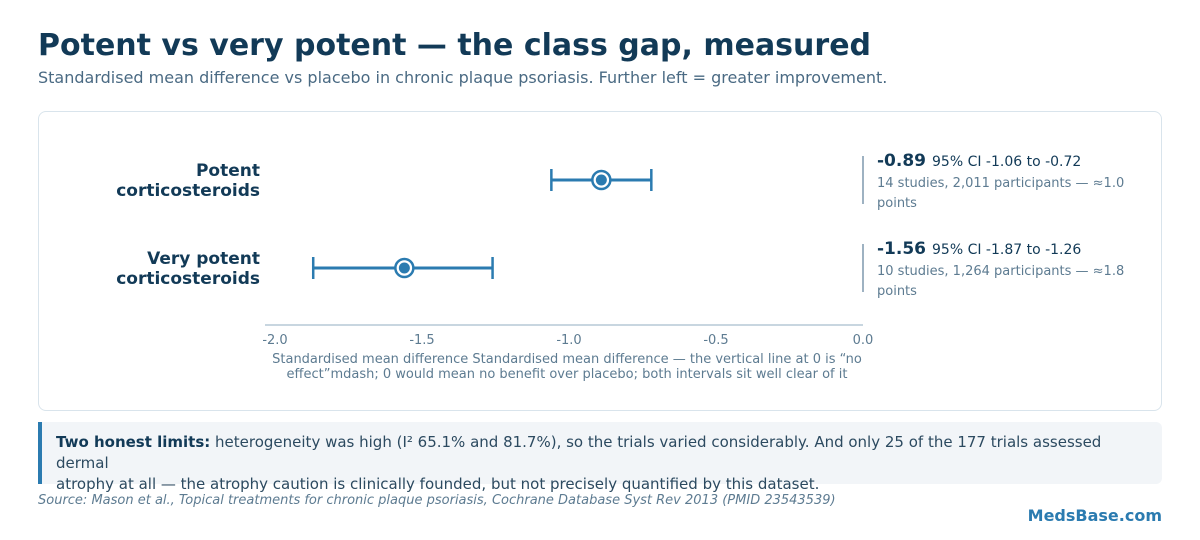 The width and height of the screenshot is (1200, 540). Describe the element at coordinates (1007, 162) in the screenshot. I see `confidence-interval: 95% CI -1.06 to -0.72` at that location.